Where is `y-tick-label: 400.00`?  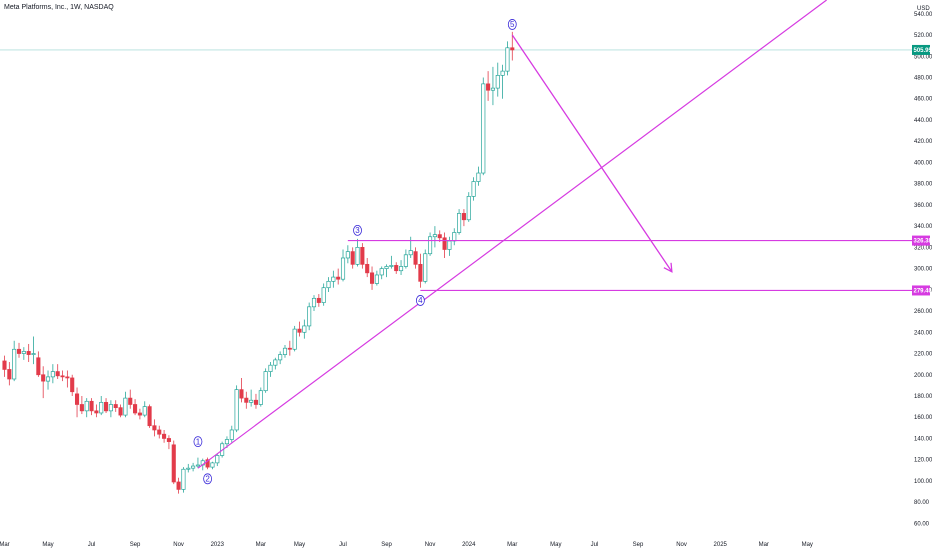
y-tick-label: 400.00 is located at coordinates (923, 163).